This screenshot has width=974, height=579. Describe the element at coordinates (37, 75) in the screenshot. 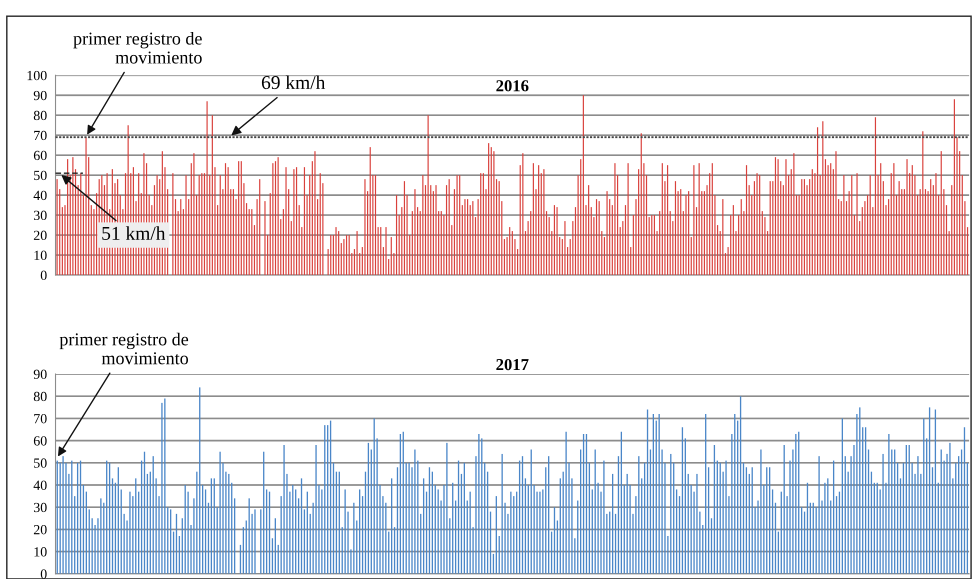

I see `y-tick-label: 100` at that location.